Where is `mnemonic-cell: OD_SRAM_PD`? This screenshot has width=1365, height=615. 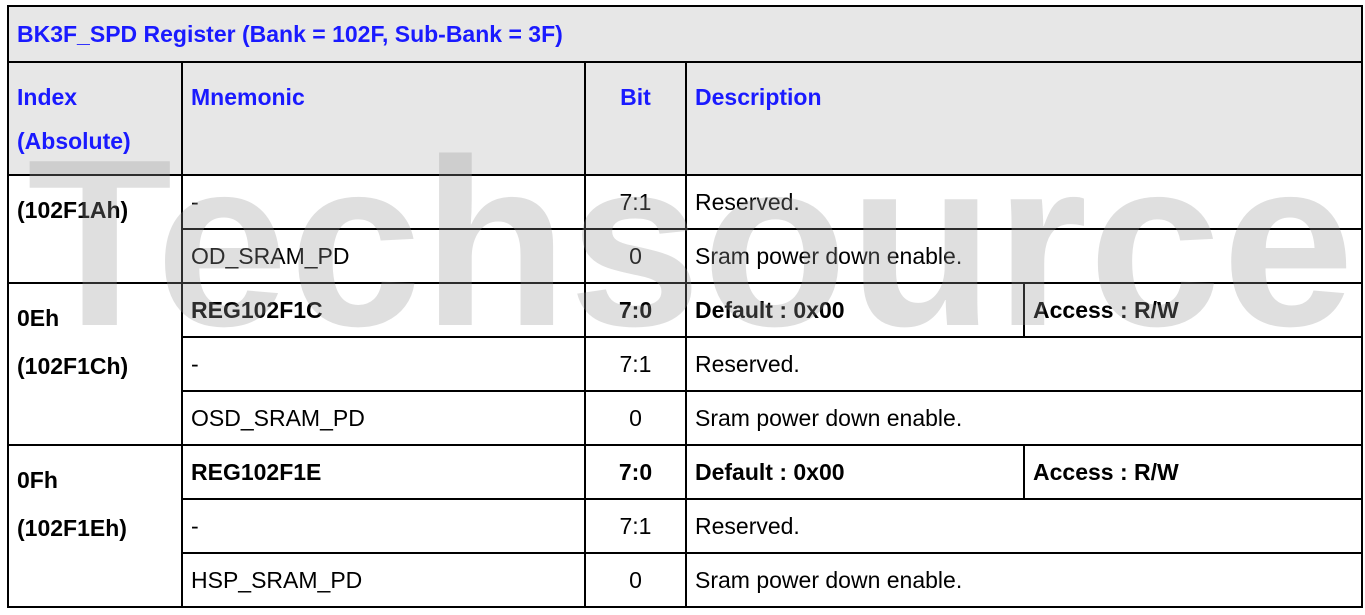
mnemonic-cell: OD_SRAM_PD is located at coordinates (383, 256).